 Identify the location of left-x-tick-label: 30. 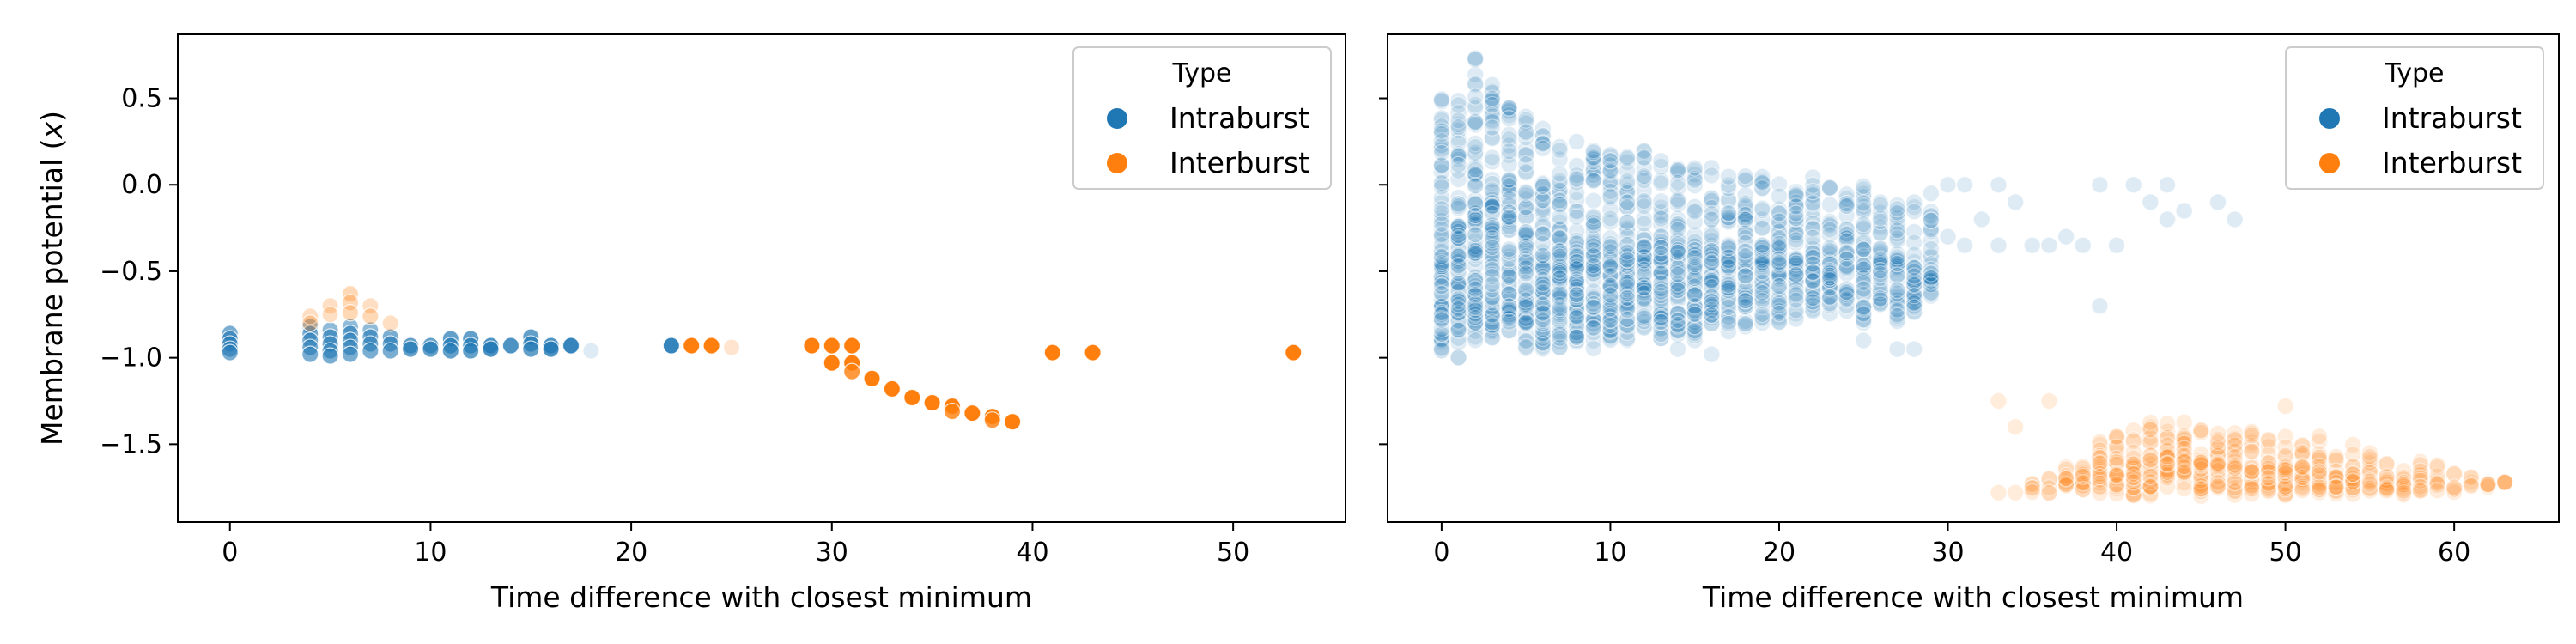
(832, 553).